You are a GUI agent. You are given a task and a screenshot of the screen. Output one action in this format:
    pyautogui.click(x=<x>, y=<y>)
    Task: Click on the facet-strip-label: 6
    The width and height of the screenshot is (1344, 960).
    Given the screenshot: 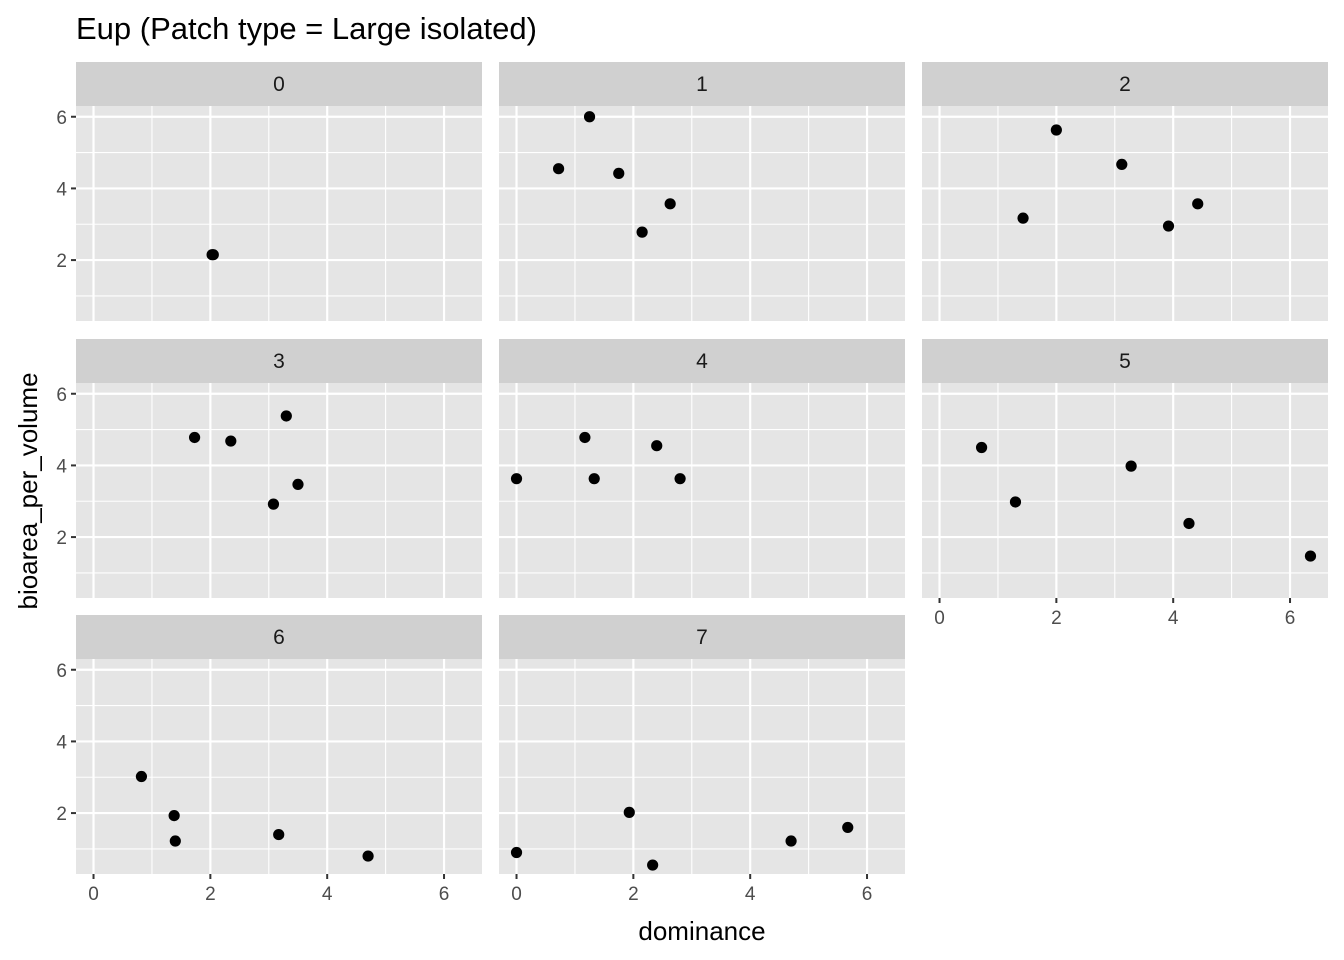 What is the action you would take?
    pyautogui.click(x=279, y=637)
    